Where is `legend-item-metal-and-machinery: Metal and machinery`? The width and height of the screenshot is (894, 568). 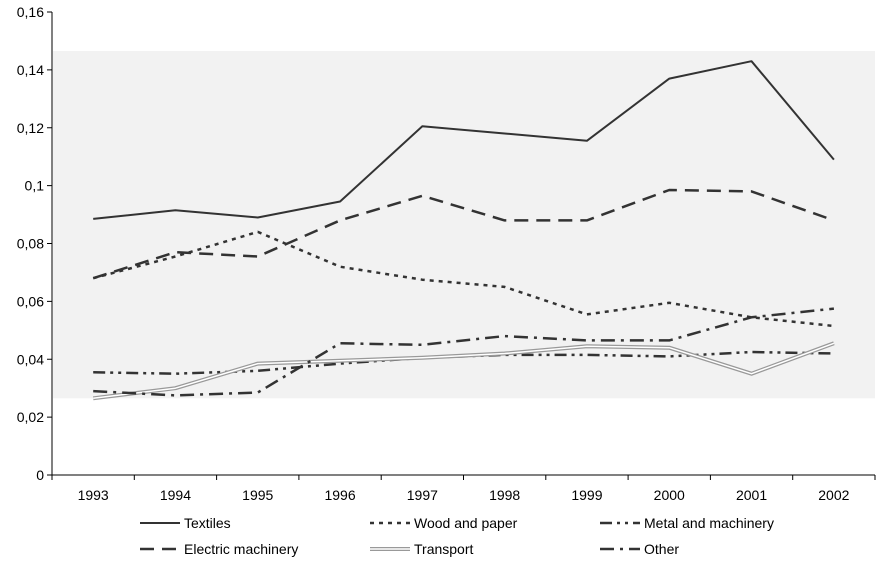 legend-item-metal-and-machinery: Metal and machinery is located at coordinates (687, 523).